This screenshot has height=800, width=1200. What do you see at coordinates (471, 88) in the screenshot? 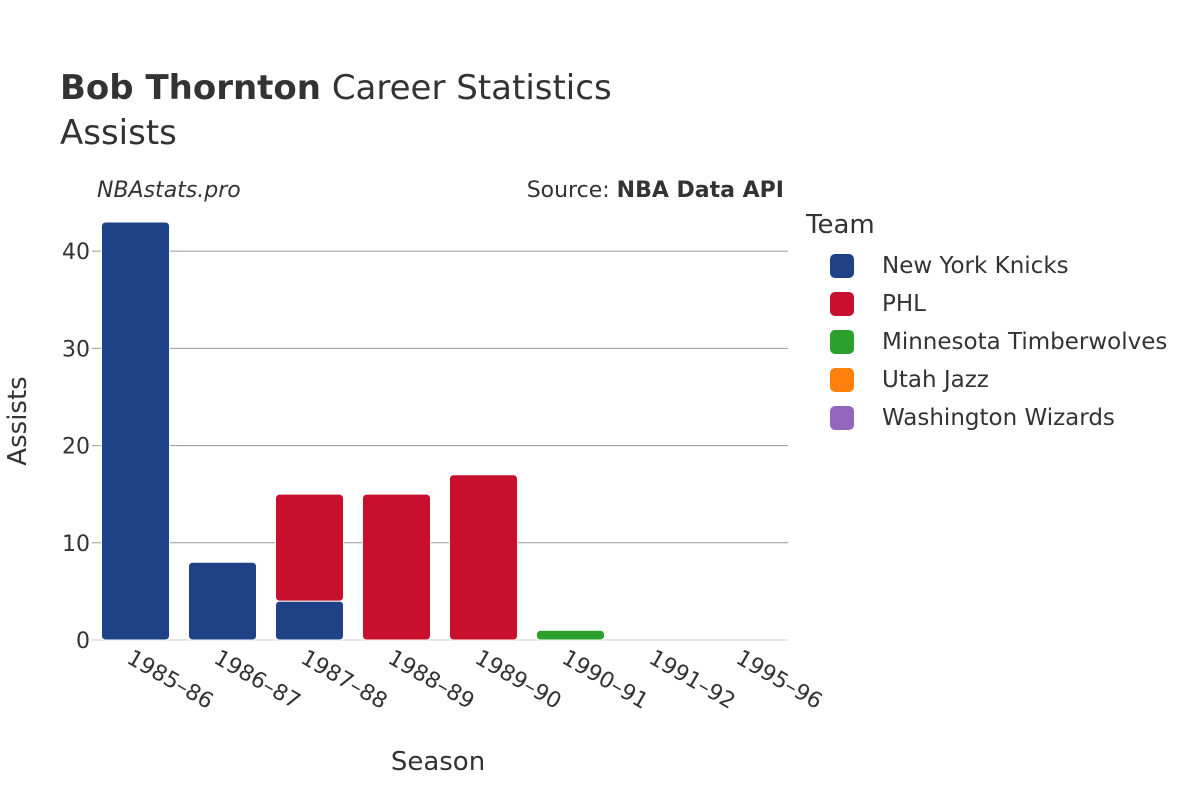
I see `title-rest: Career Statistics` at bounding box center [471, 88].